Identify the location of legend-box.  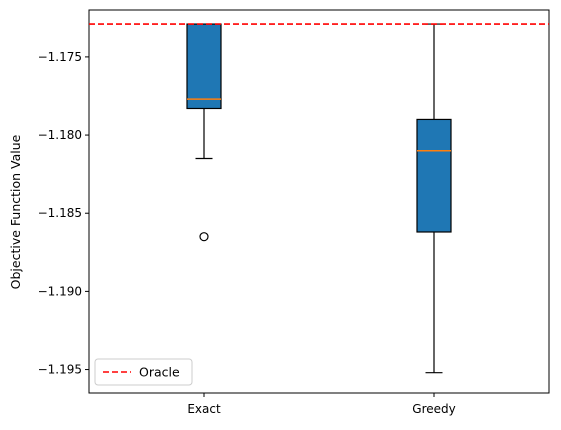
(143, 372).